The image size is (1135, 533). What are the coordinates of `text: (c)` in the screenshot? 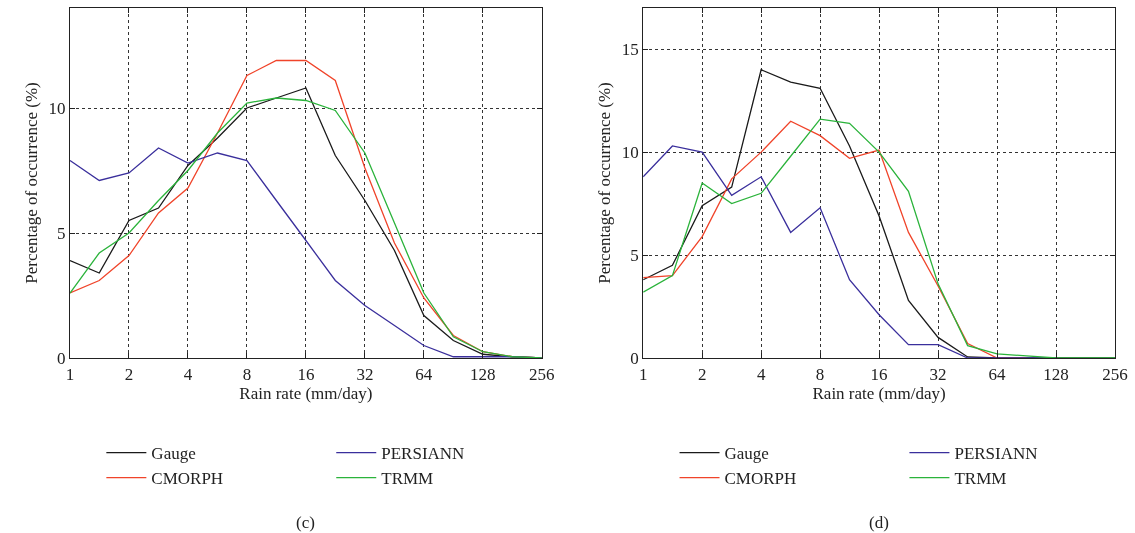 It's located at (305, 522).